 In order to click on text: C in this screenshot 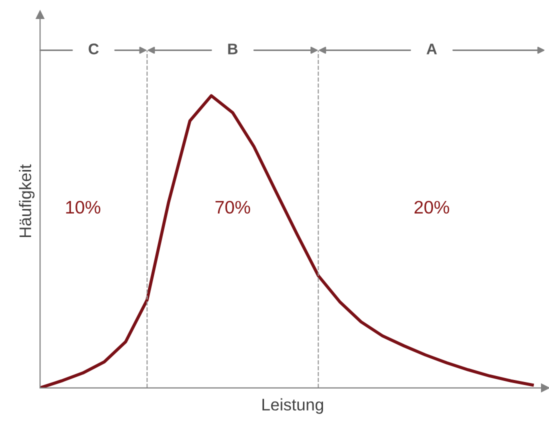, I will do `click(93, 49)`.